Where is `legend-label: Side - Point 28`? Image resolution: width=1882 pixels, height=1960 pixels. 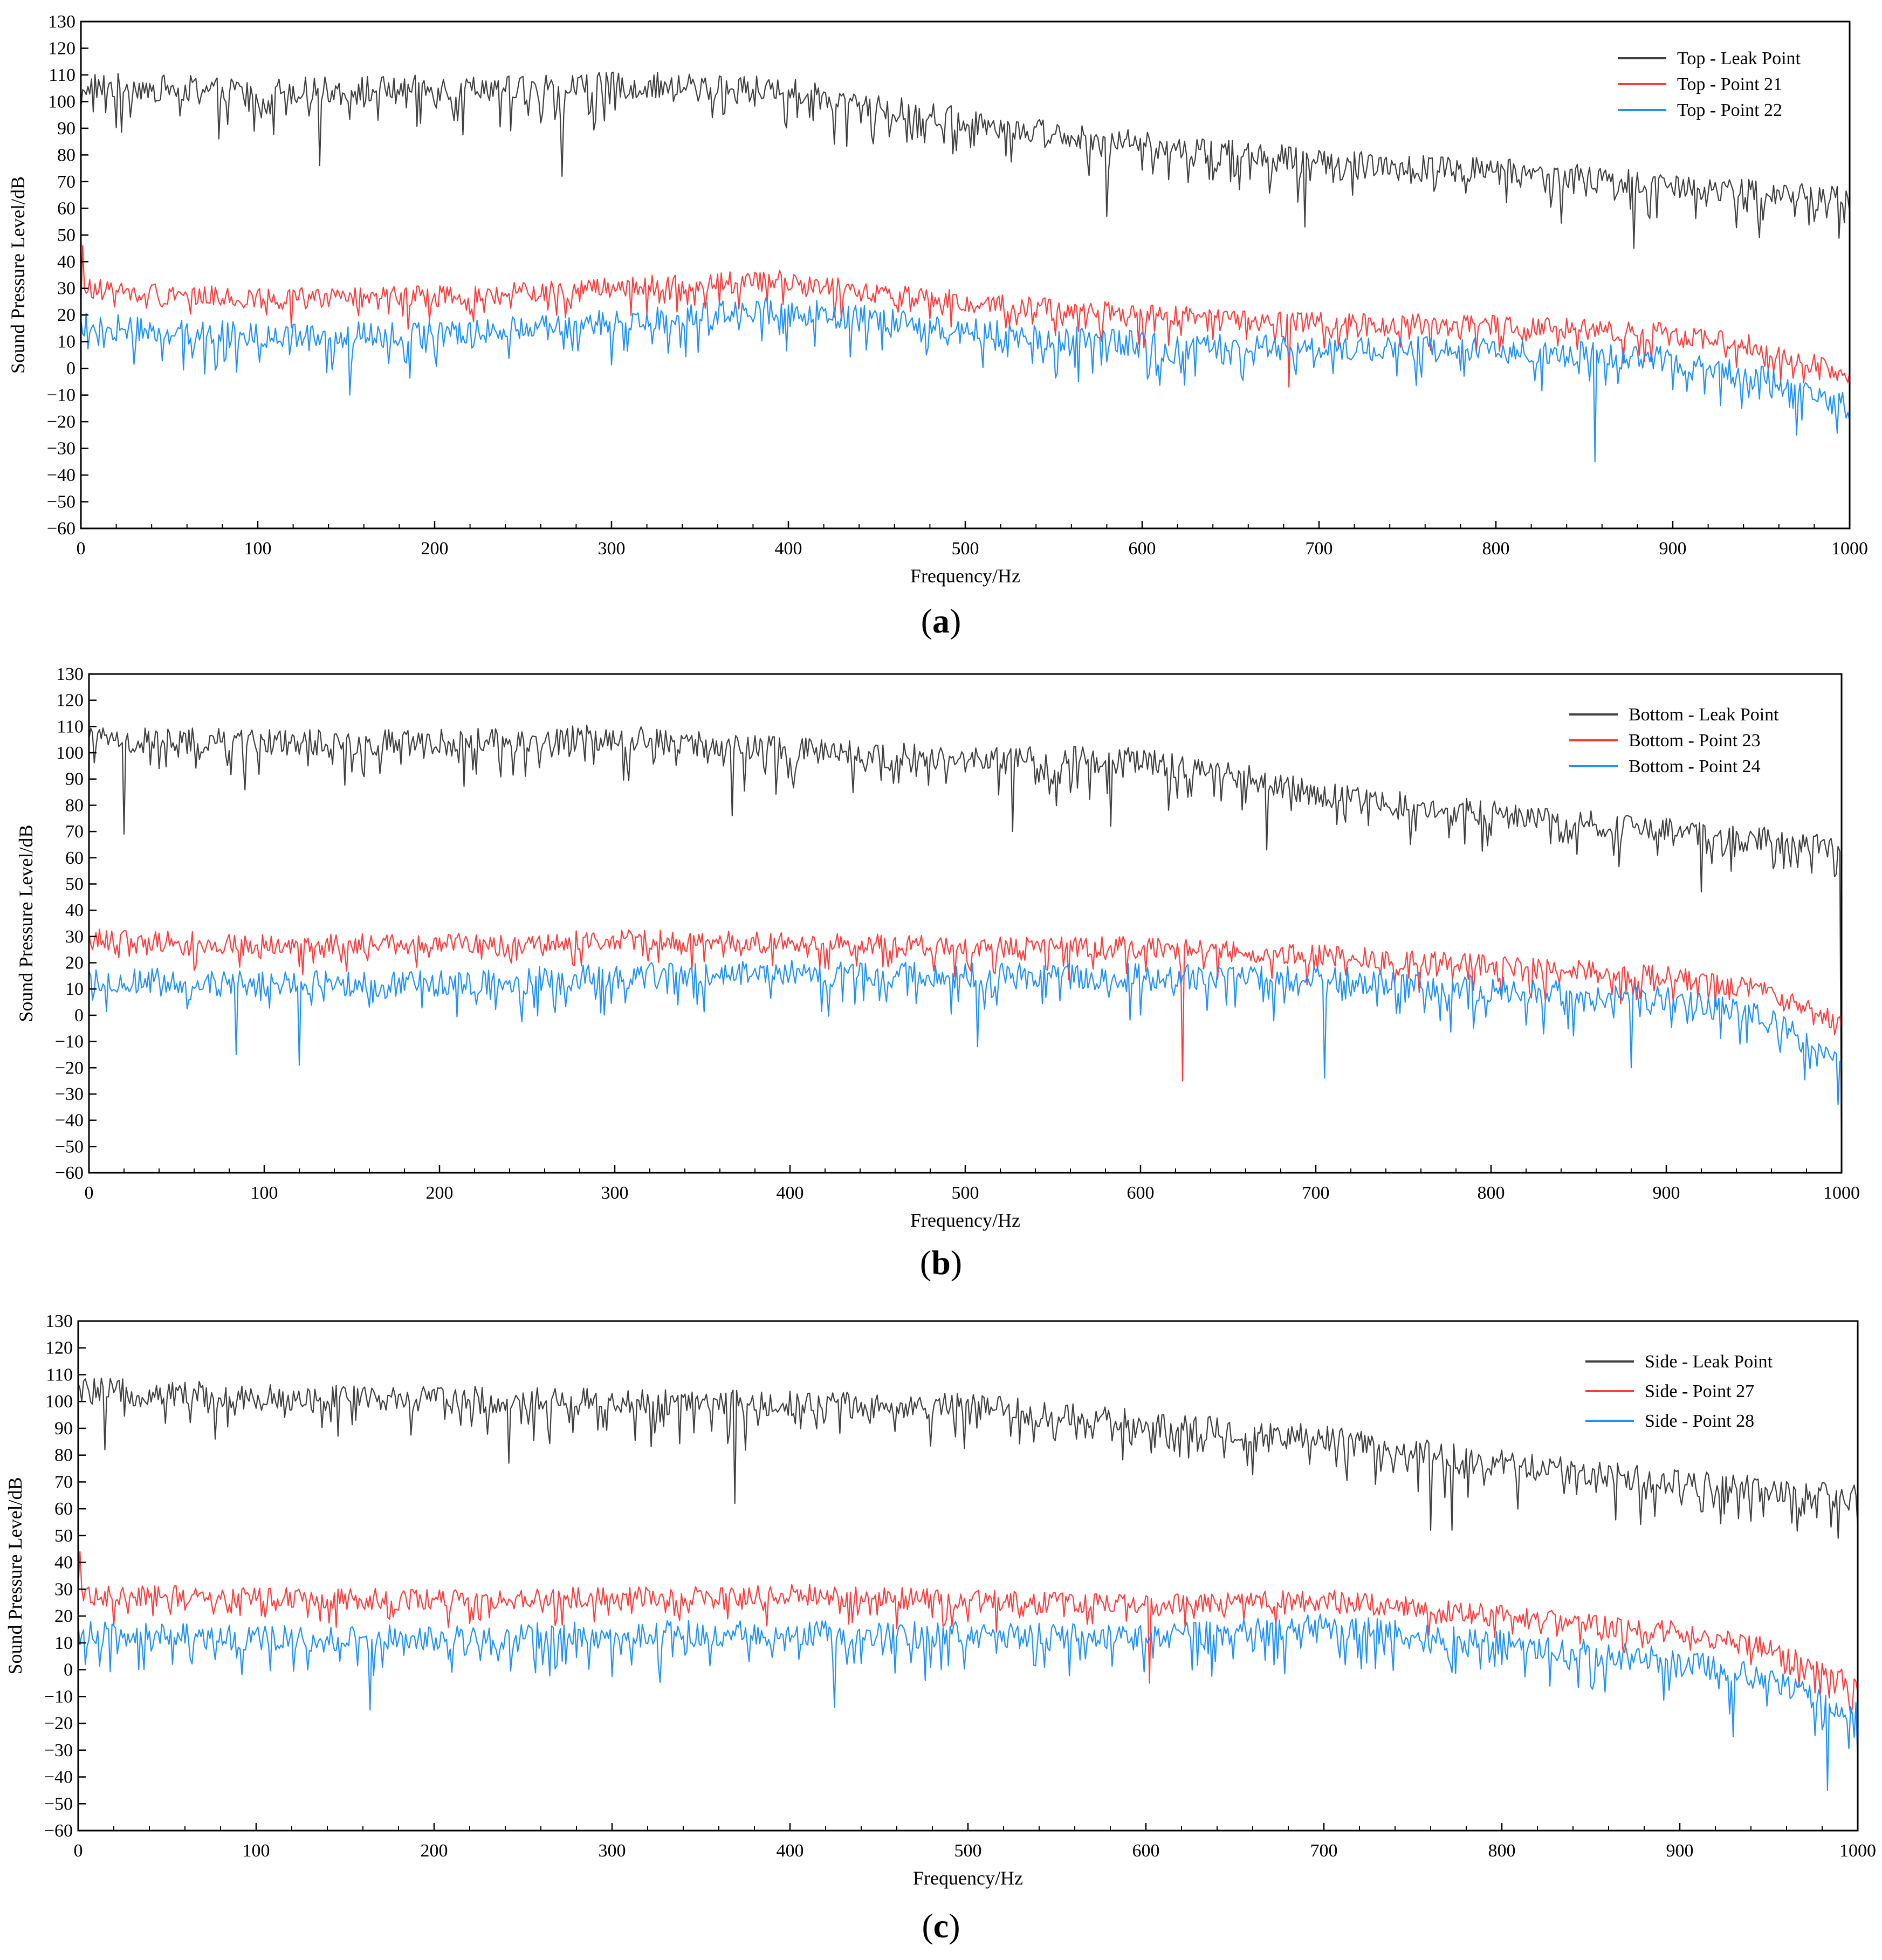 legend-label: Side - Point 28 is located at coordinates (1699, 1421).